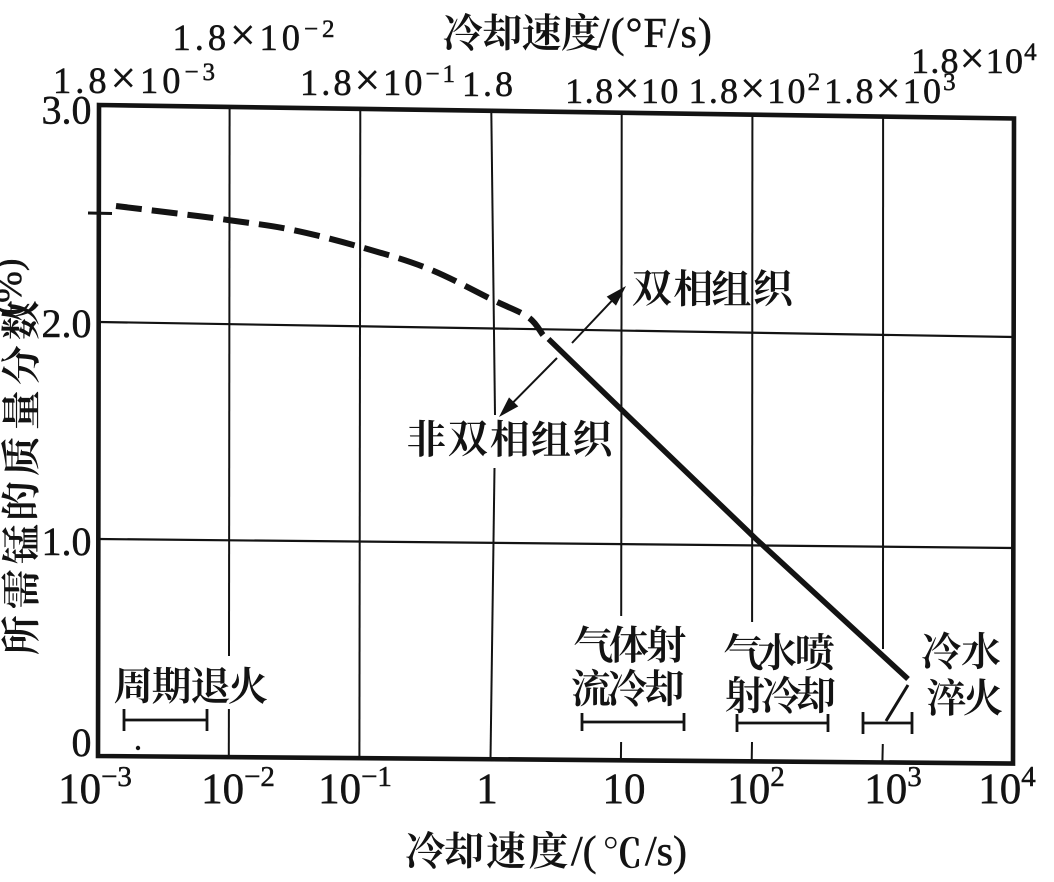 The height and width of the screenshot is (882, 1054). Describe the element at coordinates (756, 787) in the screenshot. I see `svg-text: 10²` at that location.